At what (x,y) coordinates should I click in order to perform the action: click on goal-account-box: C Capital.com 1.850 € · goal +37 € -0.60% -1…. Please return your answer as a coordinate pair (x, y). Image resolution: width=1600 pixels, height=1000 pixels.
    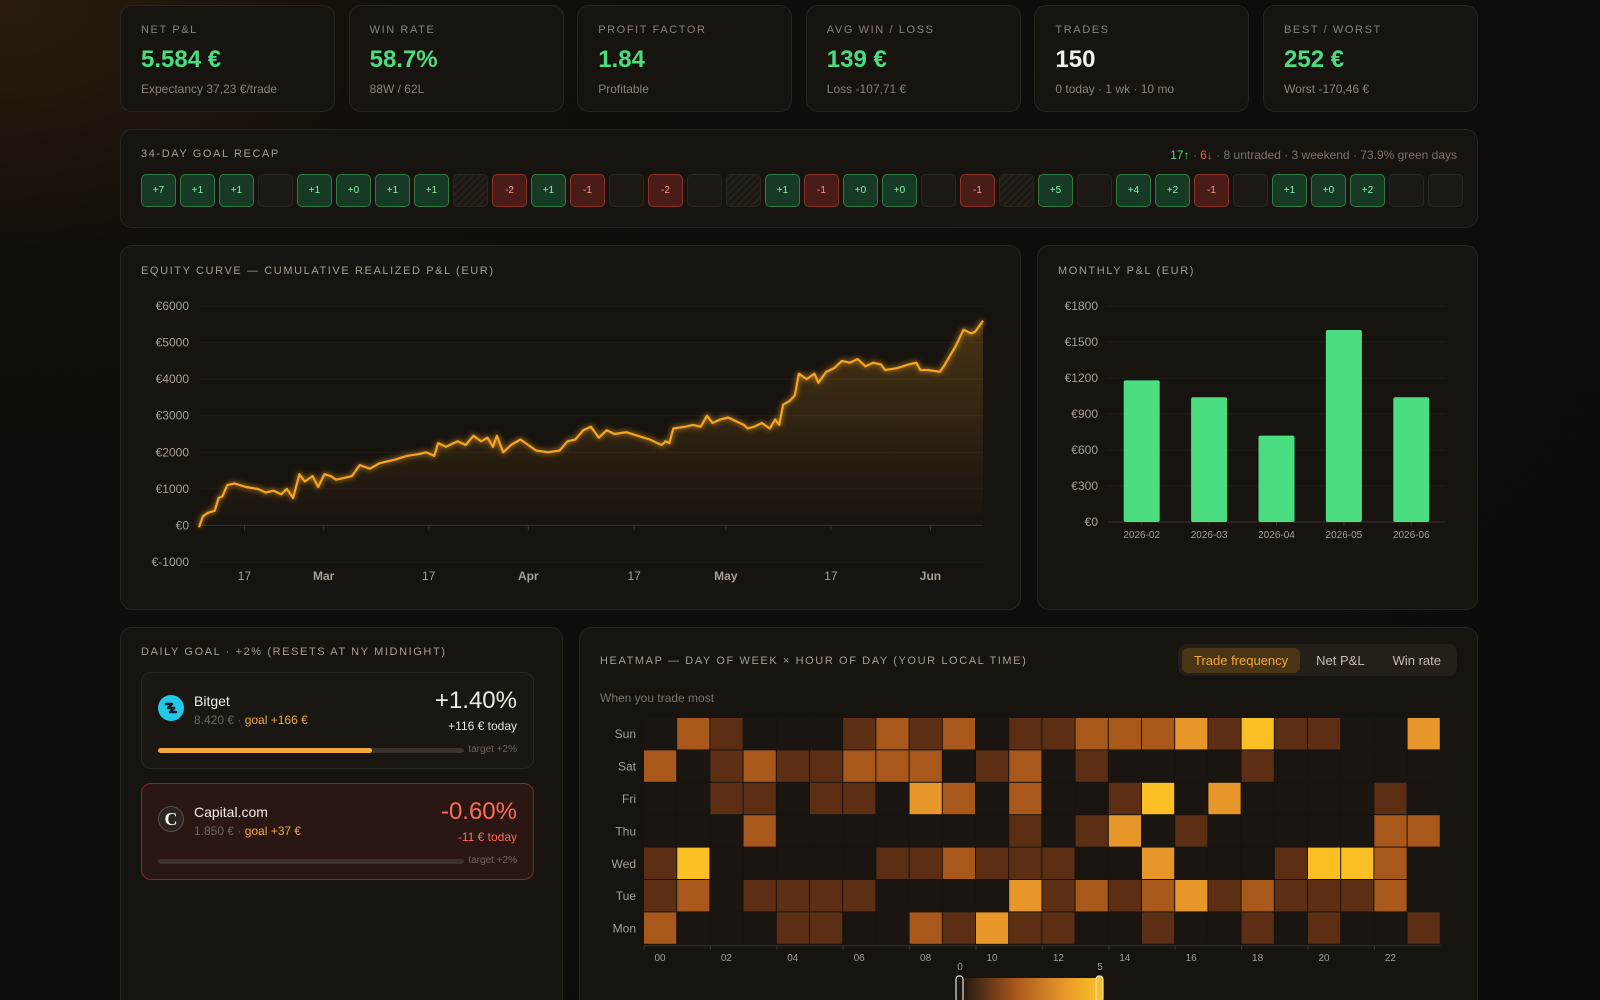
    Looking at the image, I should click on (337, 831).